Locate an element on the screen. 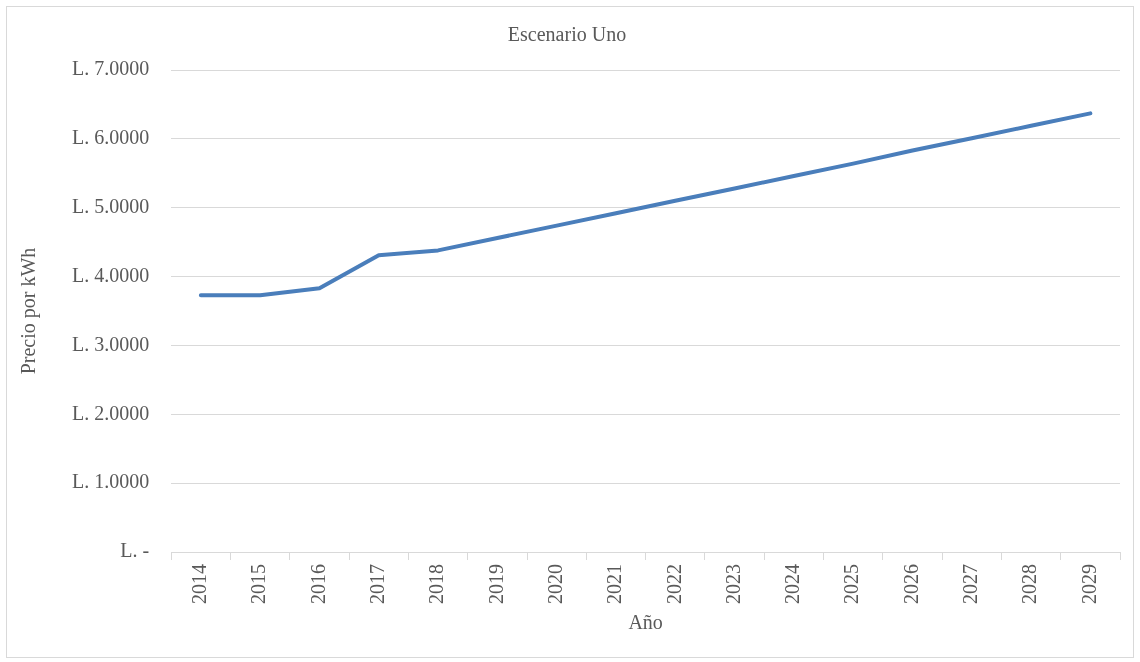 The height and width of the screenshot is (662, 1140). y-tick-label: L. - is located at coordinates (135, 550).